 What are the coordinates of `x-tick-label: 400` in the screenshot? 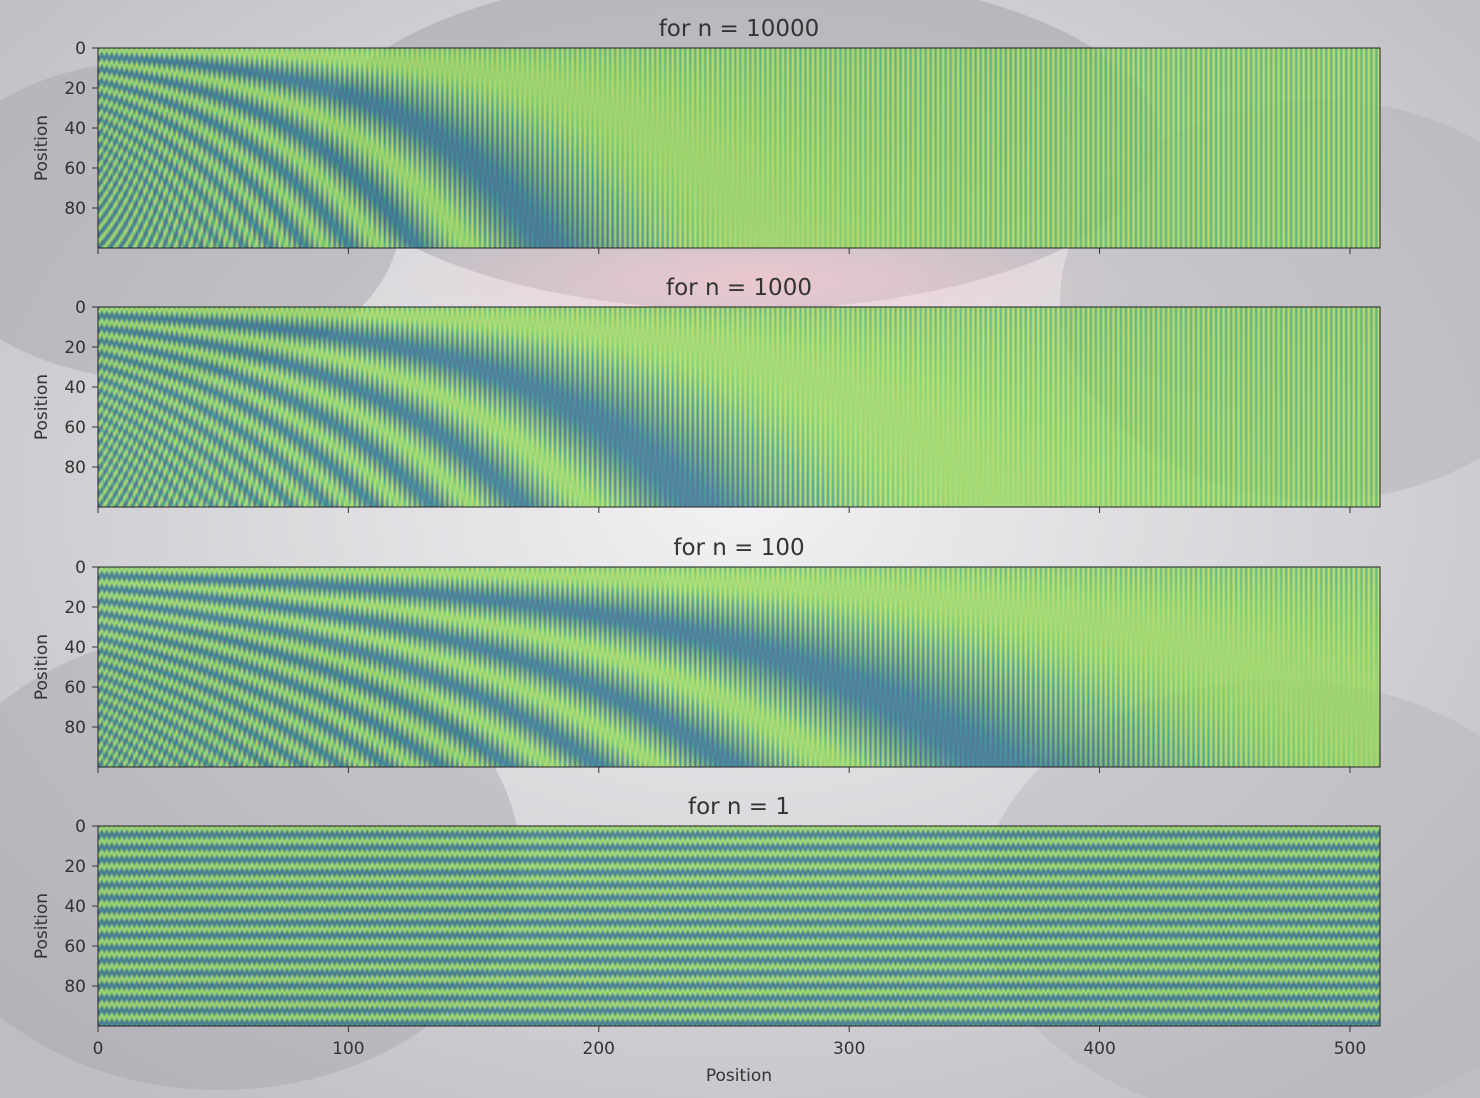 It's located at (1099, 1049).